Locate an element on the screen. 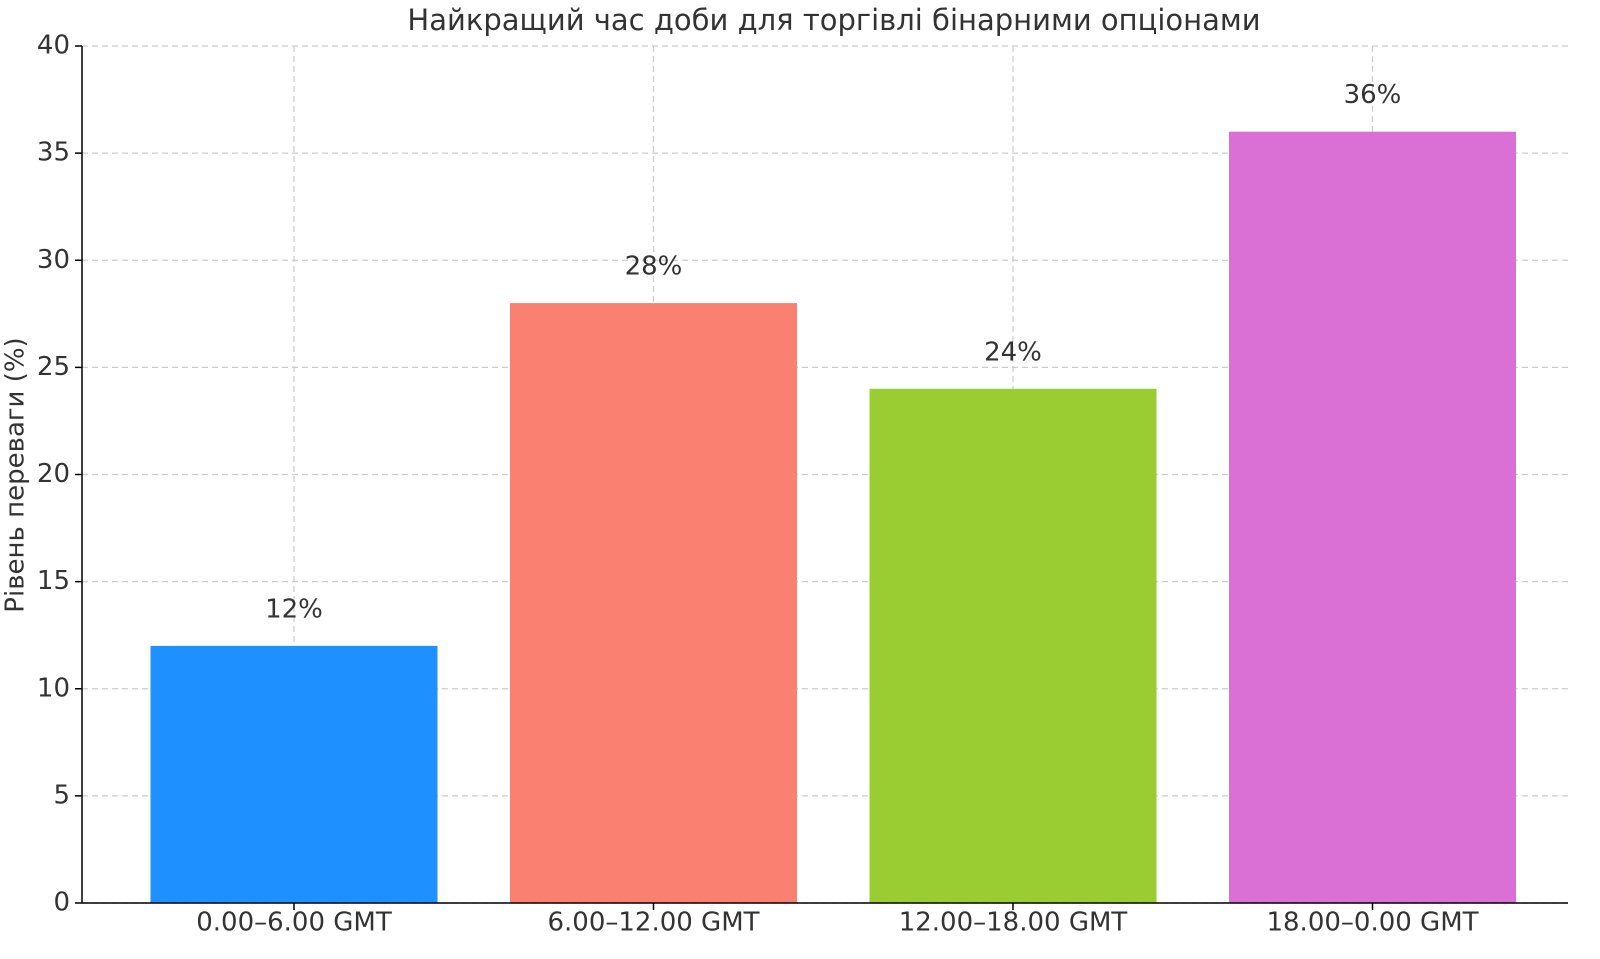  value-label: 36% is located at coordinates (1373, 95).